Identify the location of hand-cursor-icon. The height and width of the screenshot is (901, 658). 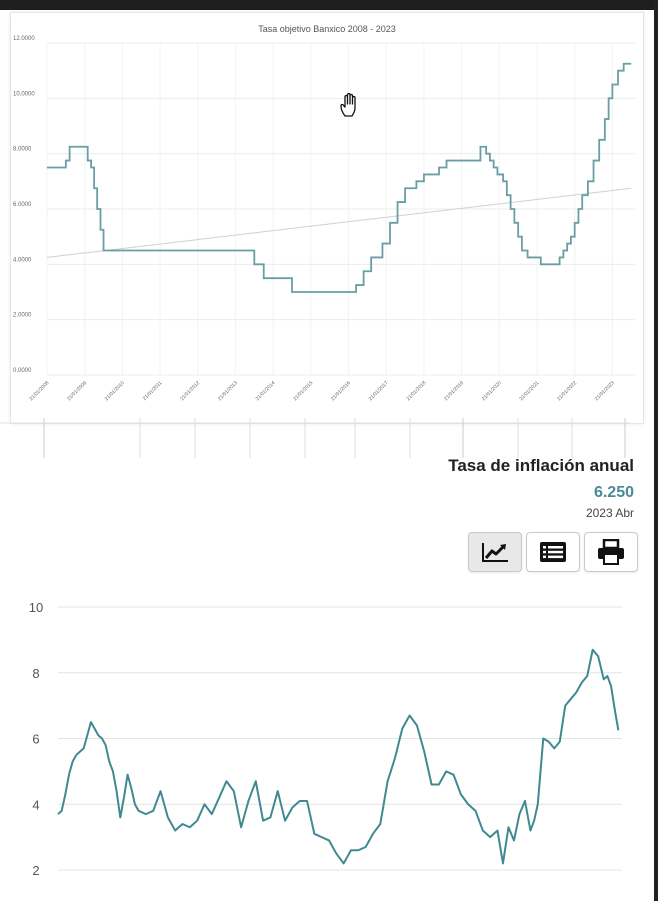
(348, 104).